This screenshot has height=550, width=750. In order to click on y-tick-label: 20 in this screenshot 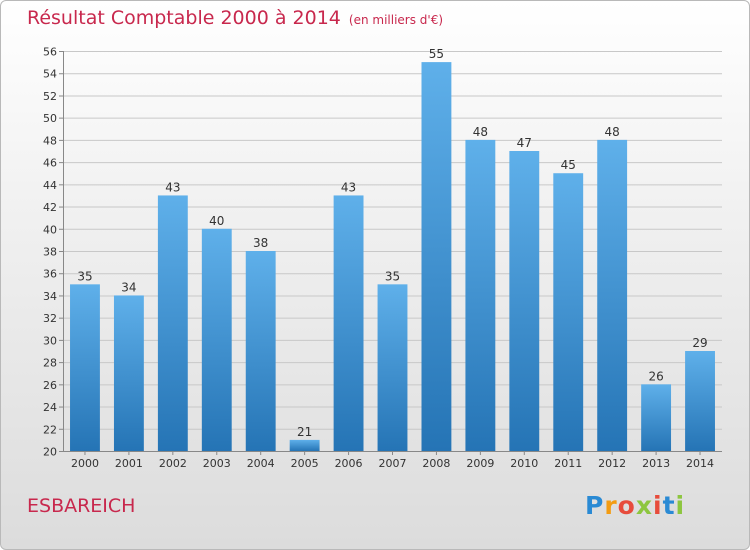, I will do `click(50, 452)`.